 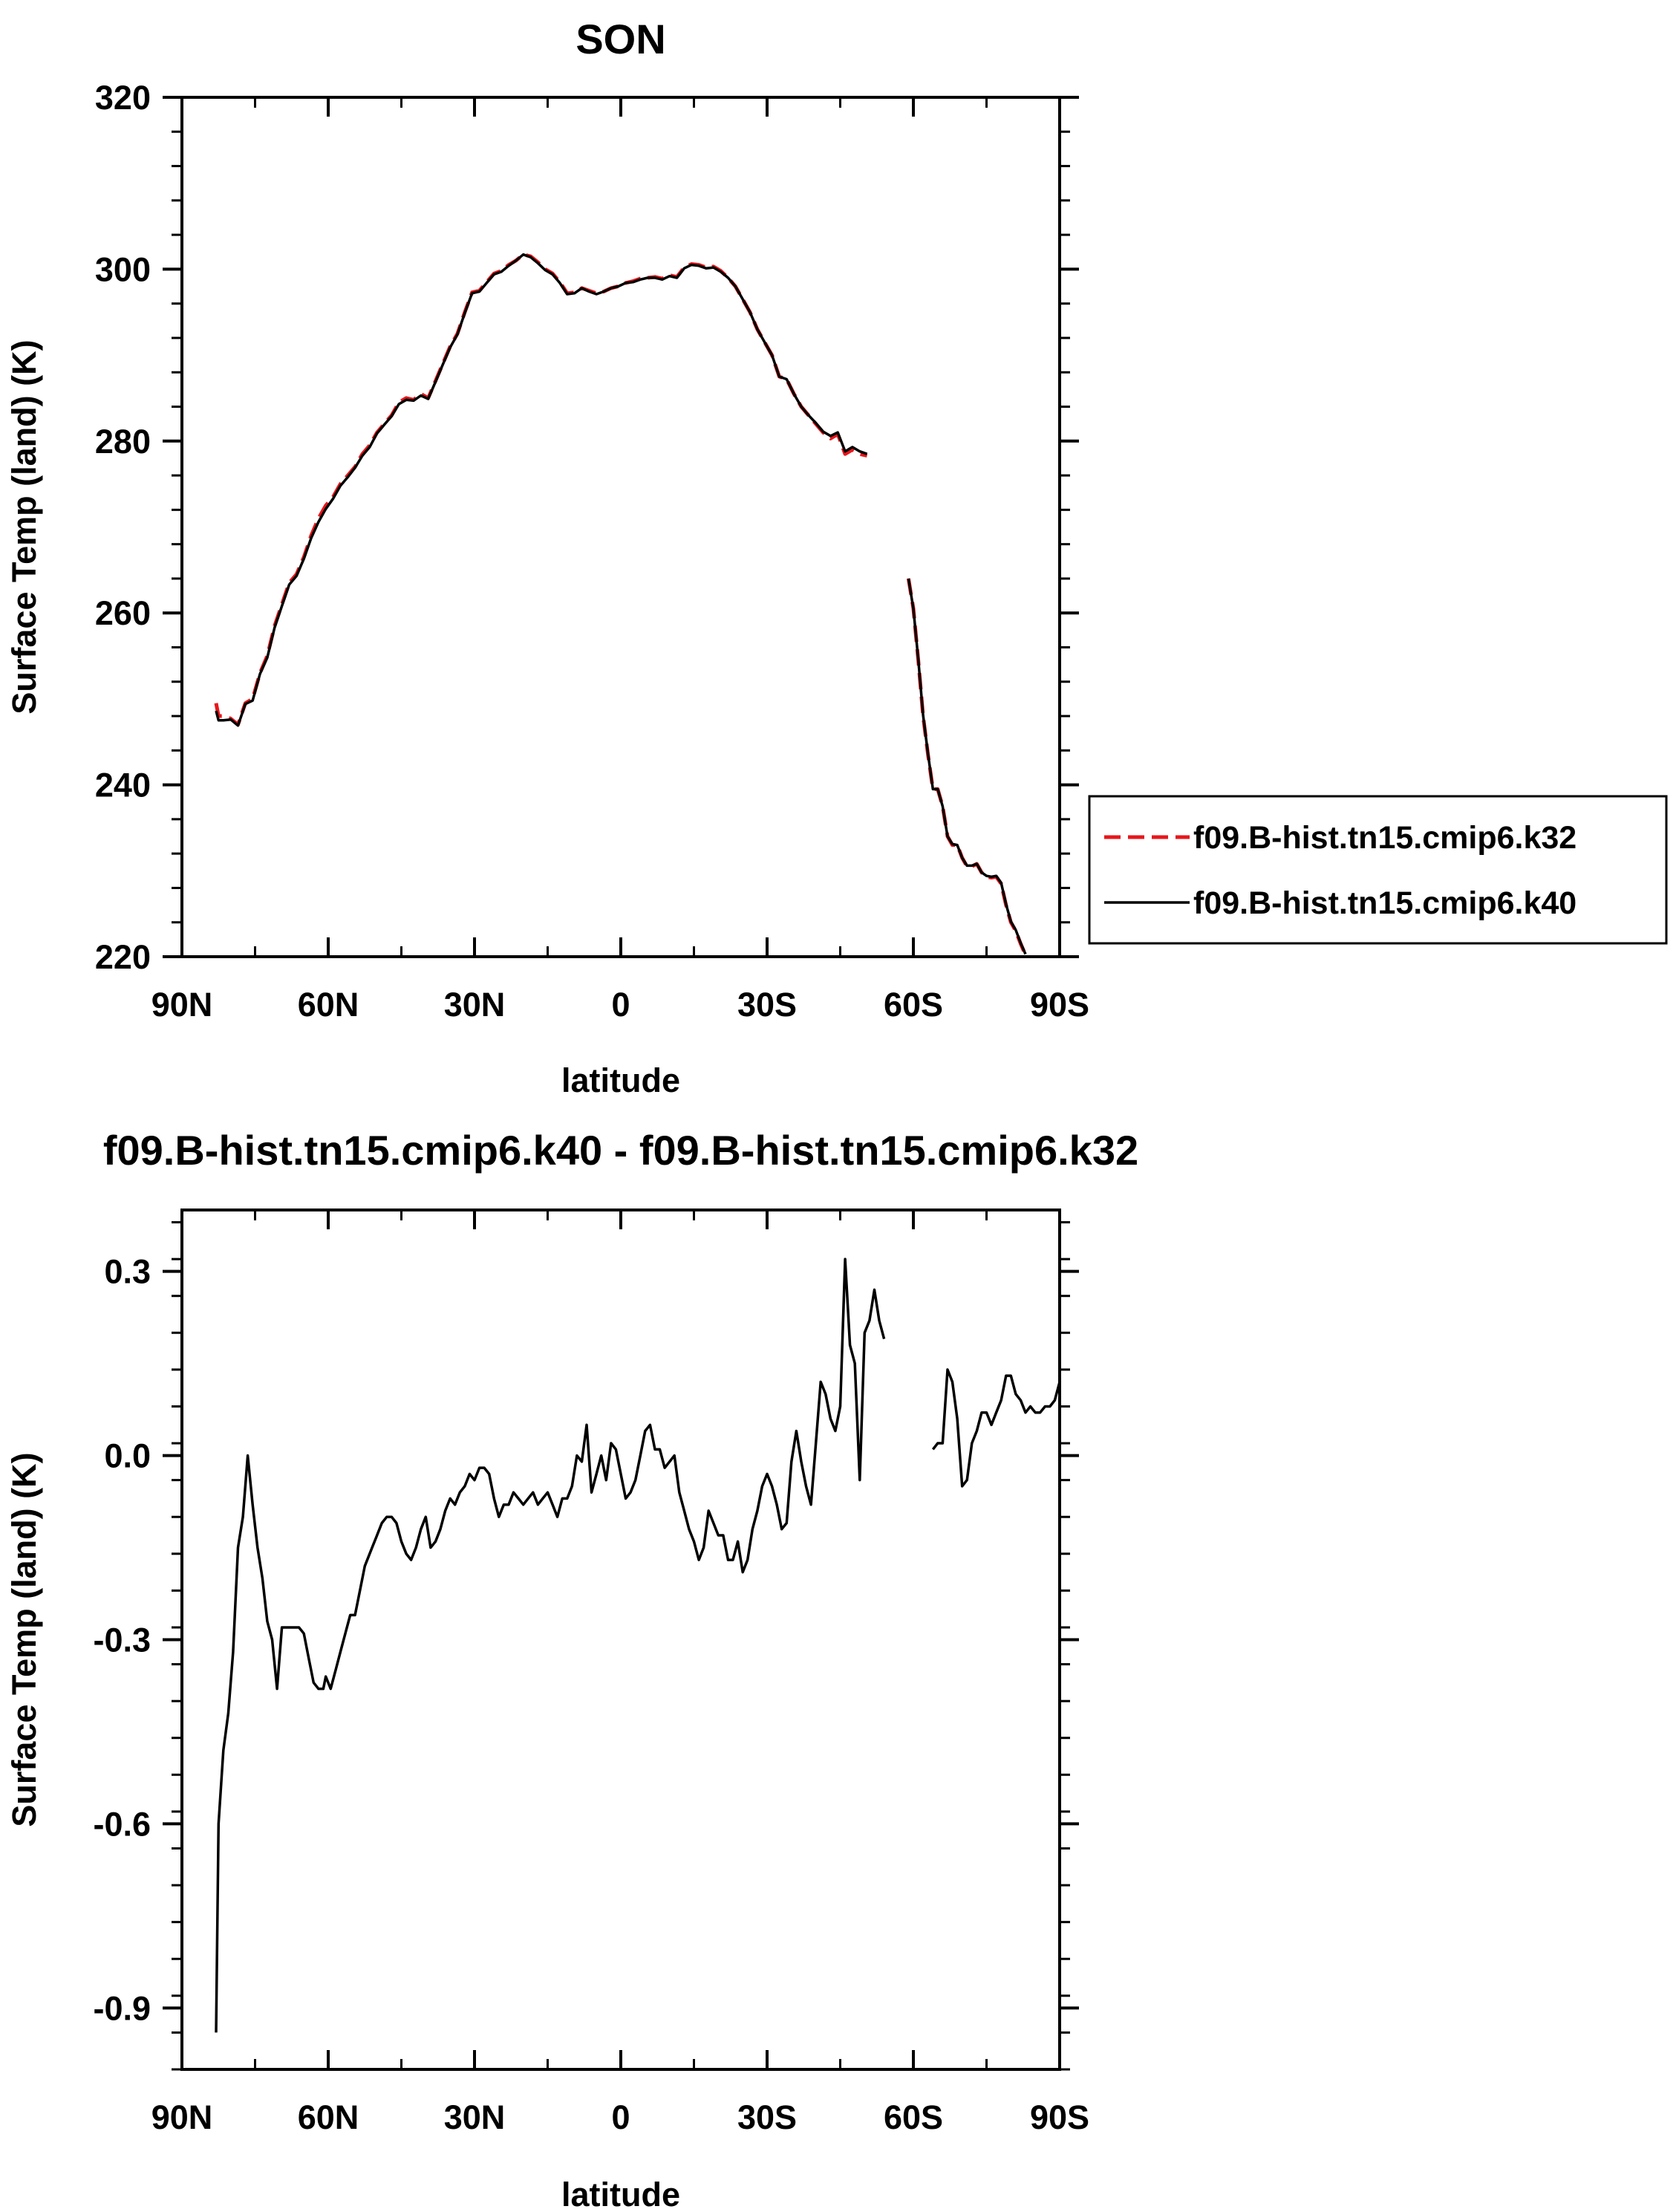 What do you see at coordinates (1384, 903) in the screenshot?
I see `legend-label: f09.B-hist.tn15.cmip6.k40` at bounding box center [1384, 903].